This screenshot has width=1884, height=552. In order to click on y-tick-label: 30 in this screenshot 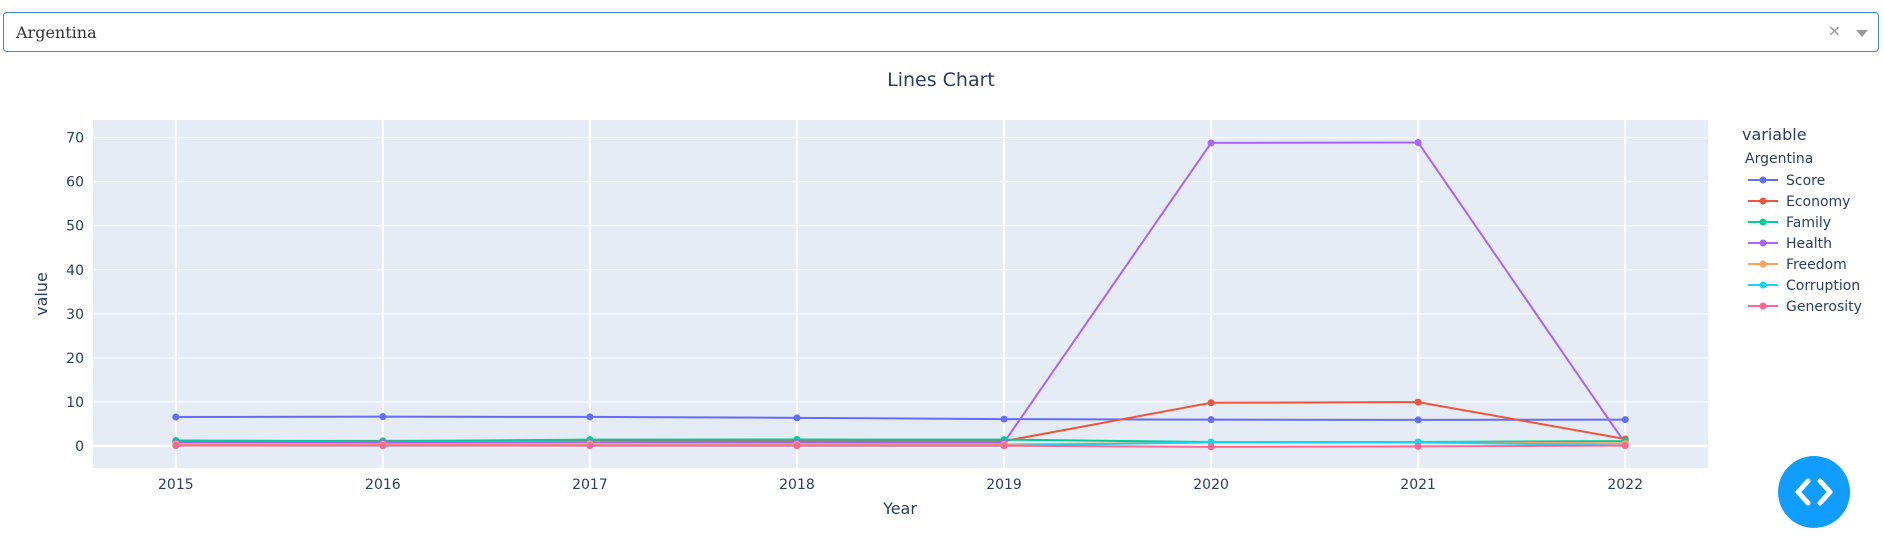, I will do `click(75, 315)`.